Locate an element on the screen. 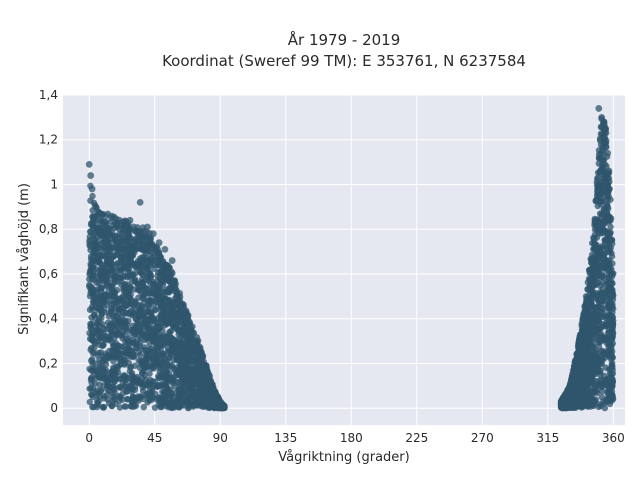  scatter-cluster is located at coordinates (587, 263).